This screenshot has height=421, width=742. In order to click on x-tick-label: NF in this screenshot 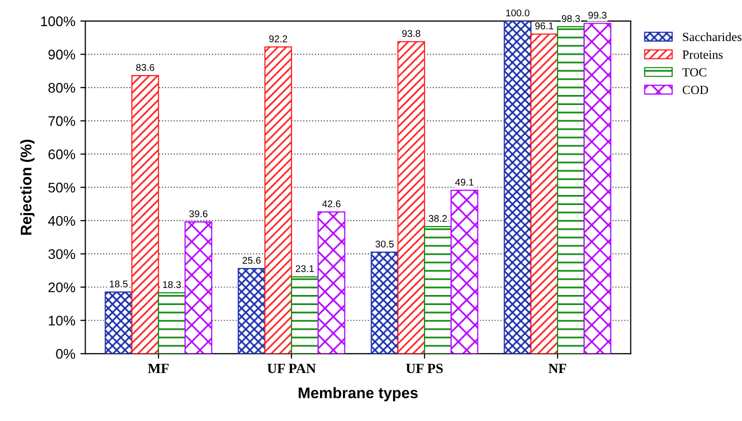, I will do `click(557, 368)`.